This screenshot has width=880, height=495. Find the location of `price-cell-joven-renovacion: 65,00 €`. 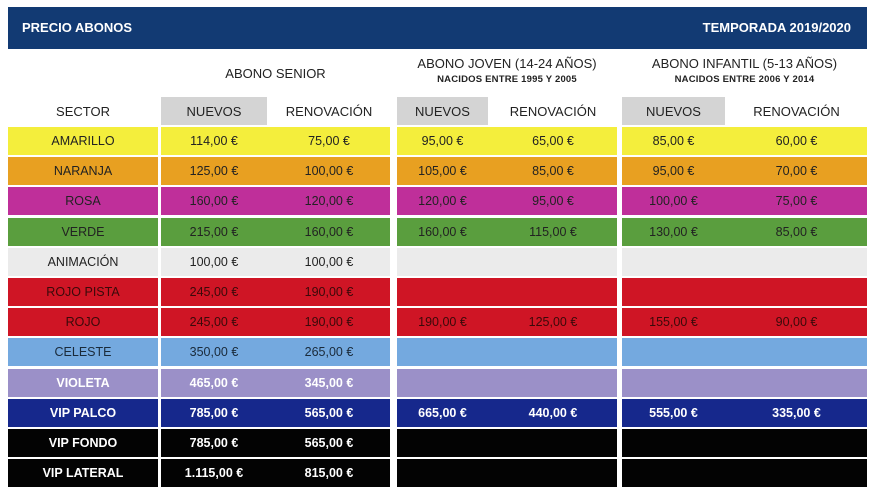

price-cell-joven-renovacion: 65,00 € is located at coordinates (553, 141).